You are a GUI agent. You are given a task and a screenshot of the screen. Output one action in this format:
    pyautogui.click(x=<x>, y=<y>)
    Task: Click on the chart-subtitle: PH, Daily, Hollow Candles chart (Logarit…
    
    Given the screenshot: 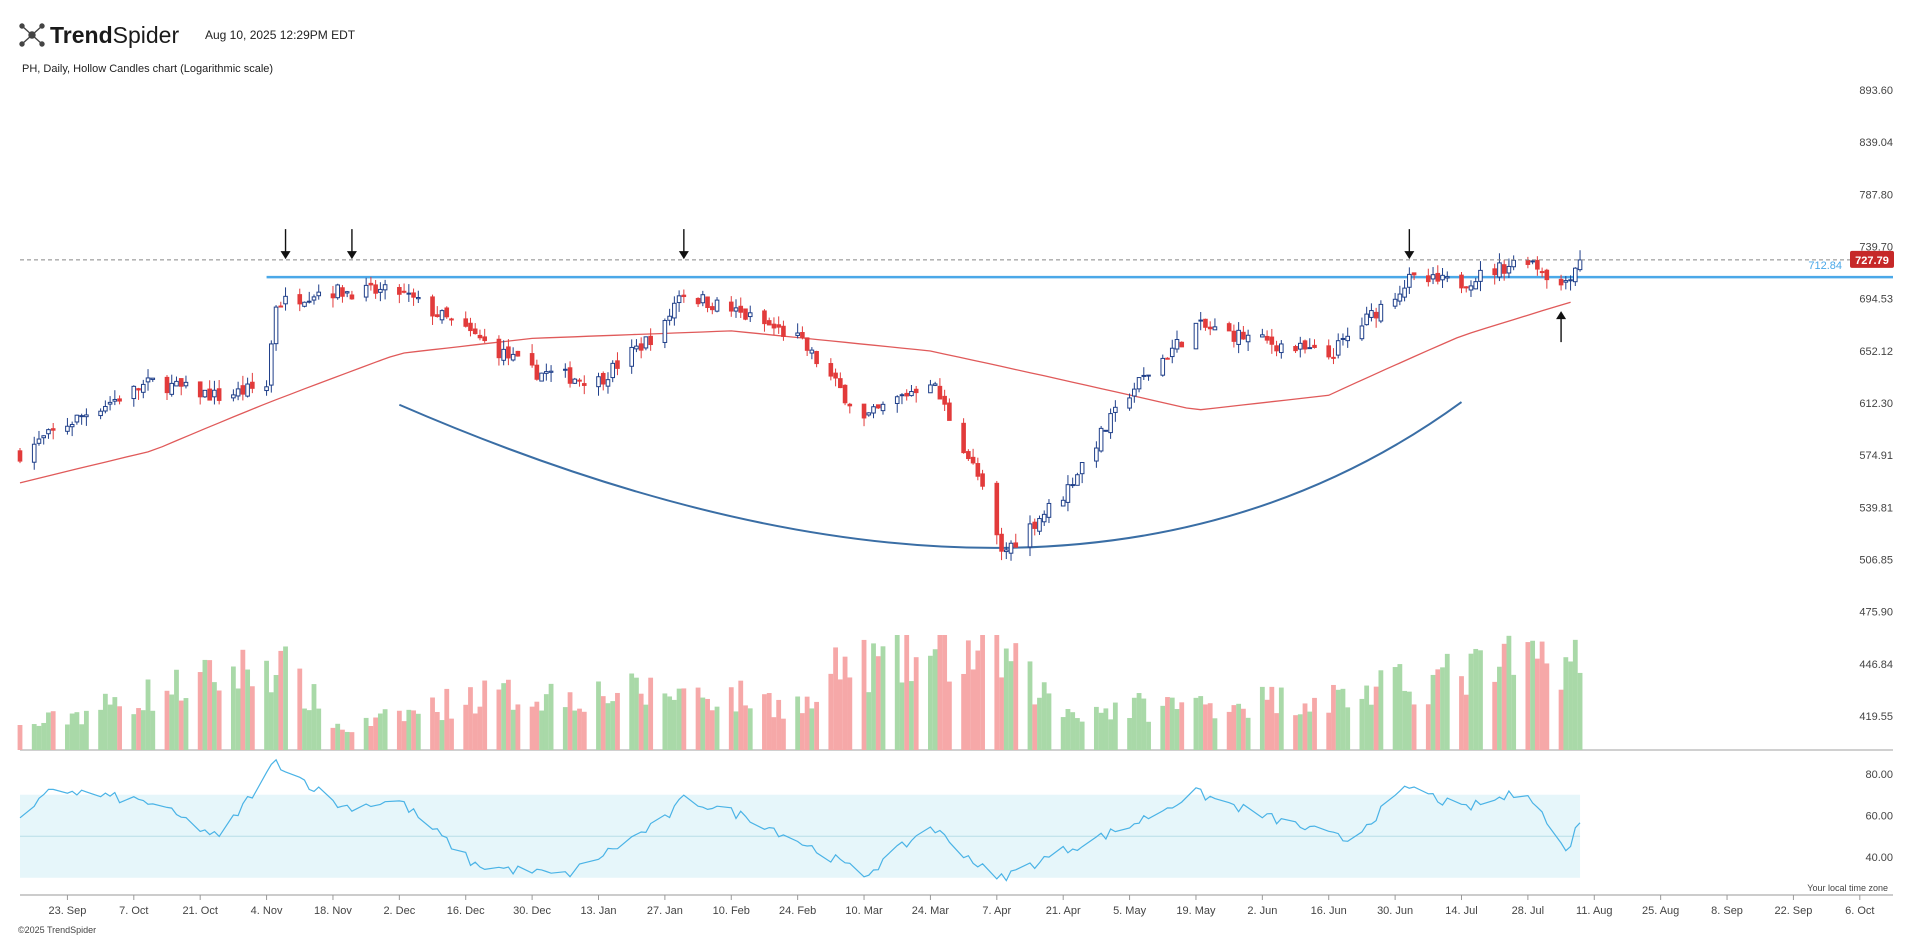 What is the action you would take?
    pyautogui.click(x=147, y=69)
    